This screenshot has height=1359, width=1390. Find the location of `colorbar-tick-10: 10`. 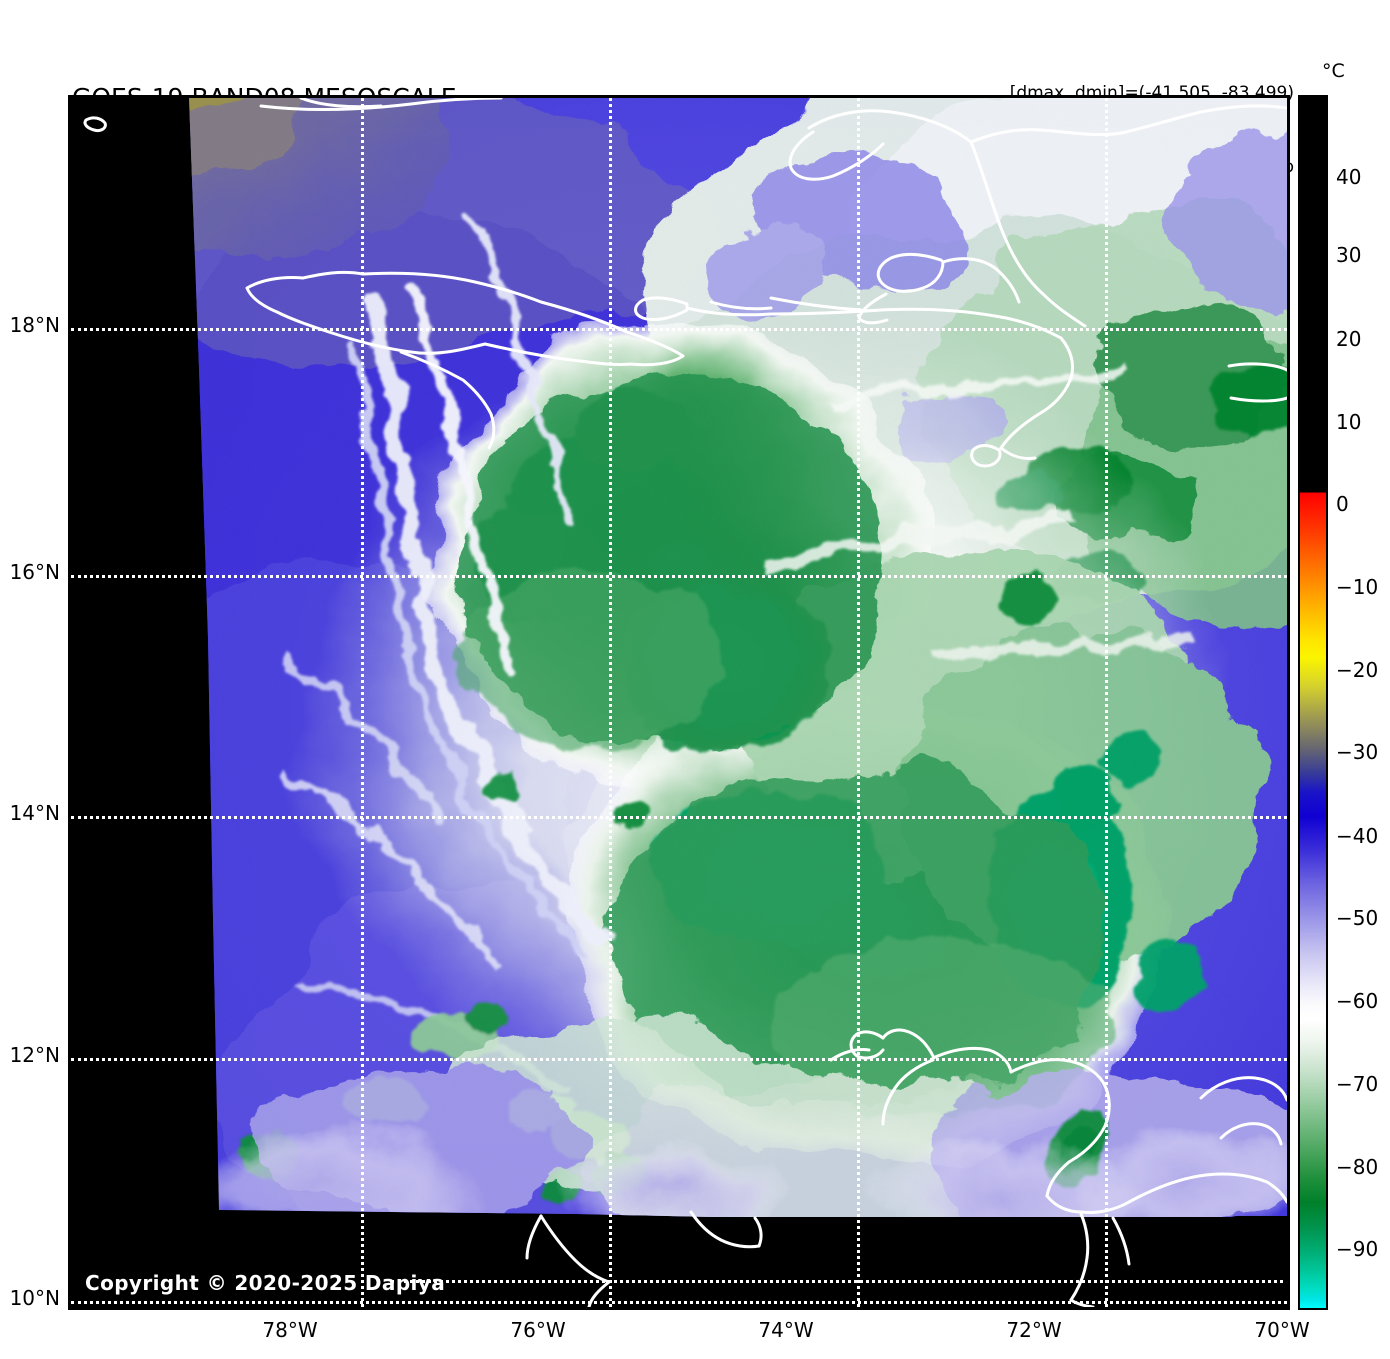

colorbar-tick-10: 10 is located at coordinates (1349, 422).